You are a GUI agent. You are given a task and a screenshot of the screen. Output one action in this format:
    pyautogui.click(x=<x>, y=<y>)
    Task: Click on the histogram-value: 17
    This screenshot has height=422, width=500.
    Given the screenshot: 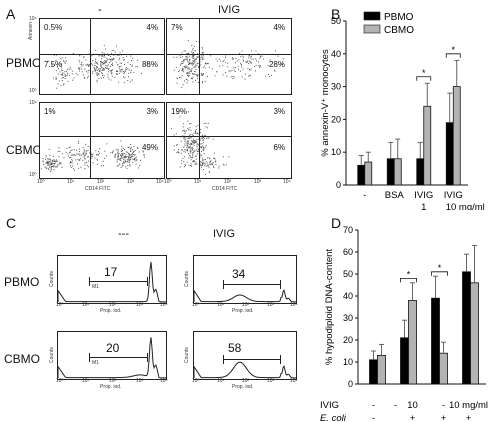 What is the action you would take?
    pyautogui.click(x=111, y=272)
    